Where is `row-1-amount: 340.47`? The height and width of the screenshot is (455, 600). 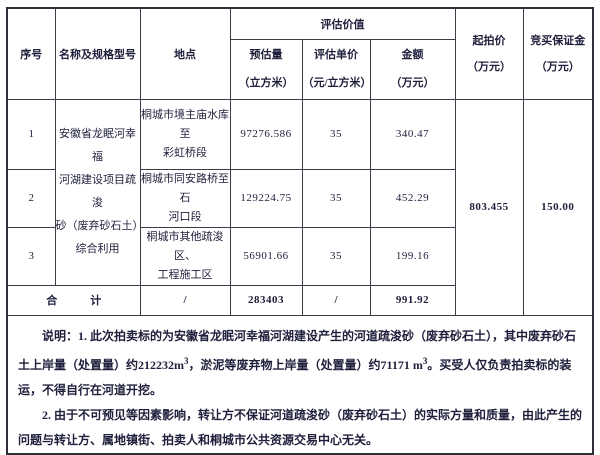 row-1-amount: 340.47 is located at coordinates (412, 134).